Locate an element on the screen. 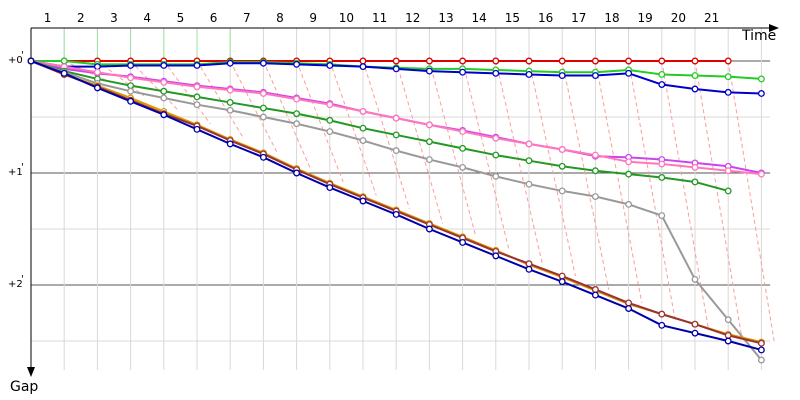  x-tick-label: 14 is located at coordinates (479, 18).